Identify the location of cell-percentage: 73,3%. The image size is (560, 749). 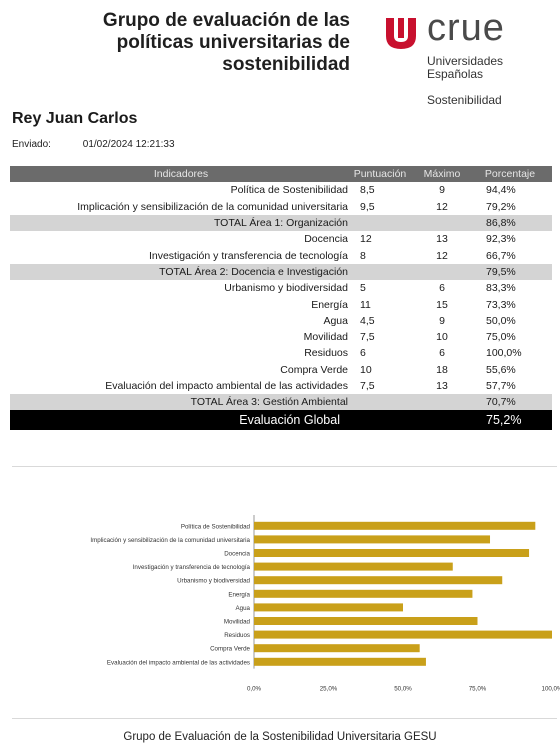
(501, 304).